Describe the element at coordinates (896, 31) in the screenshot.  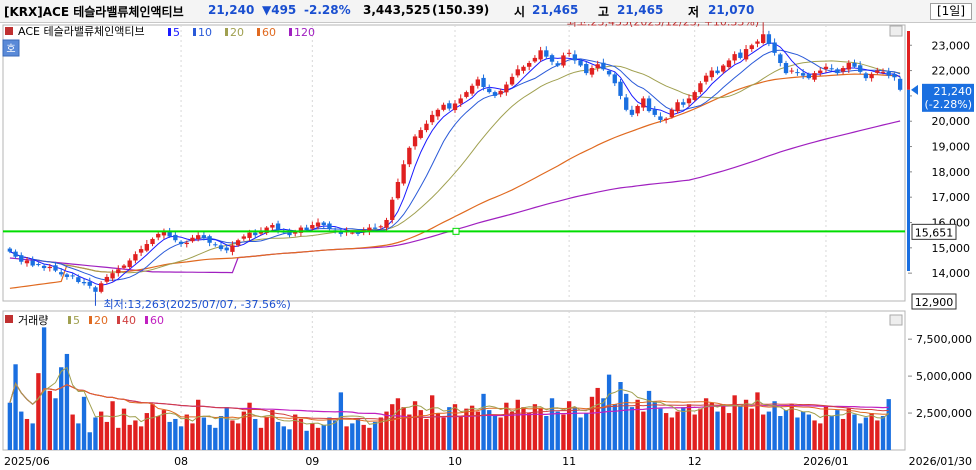
I see `panel-menu-button` at that location.